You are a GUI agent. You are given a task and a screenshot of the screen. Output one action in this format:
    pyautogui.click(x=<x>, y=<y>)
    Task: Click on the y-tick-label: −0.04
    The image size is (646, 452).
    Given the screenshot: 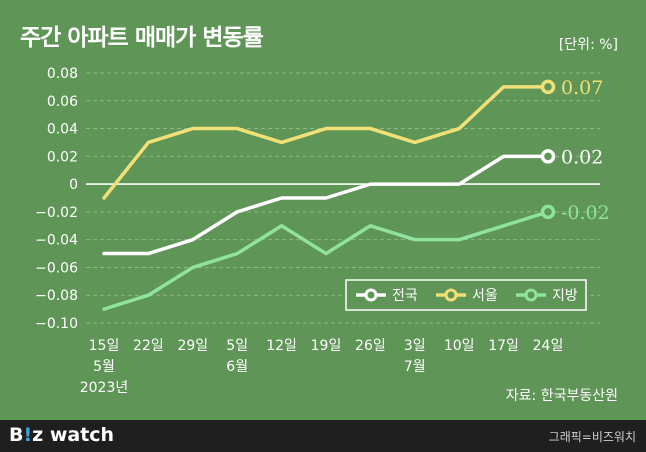 What is the action you would take?
    pyautogui.click(x=56, y=241)
    